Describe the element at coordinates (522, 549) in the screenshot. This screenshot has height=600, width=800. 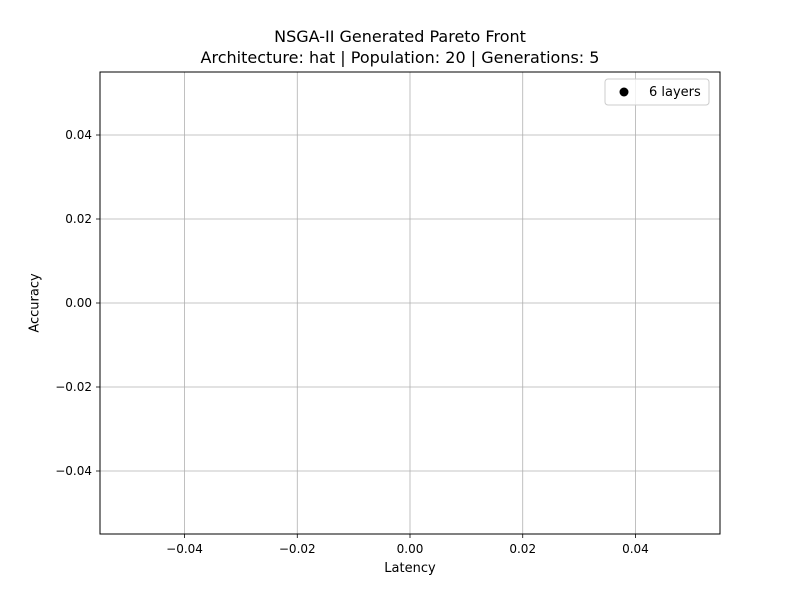
I see `x-tick-label: 0.02` at that location.